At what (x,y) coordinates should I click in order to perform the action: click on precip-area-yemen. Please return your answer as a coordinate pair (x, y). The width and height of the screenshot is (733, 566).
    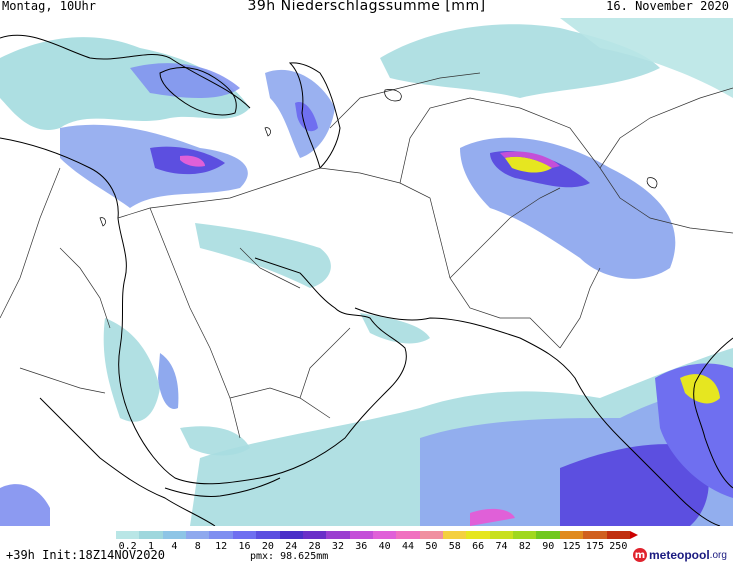
    Looking at the image, I should click on (215, 441).